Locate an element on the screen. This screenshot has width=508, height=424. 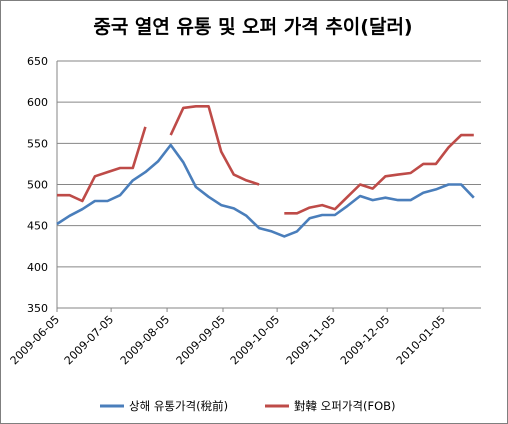
y-tick-label: 400 is located at coordinates (37, 267).